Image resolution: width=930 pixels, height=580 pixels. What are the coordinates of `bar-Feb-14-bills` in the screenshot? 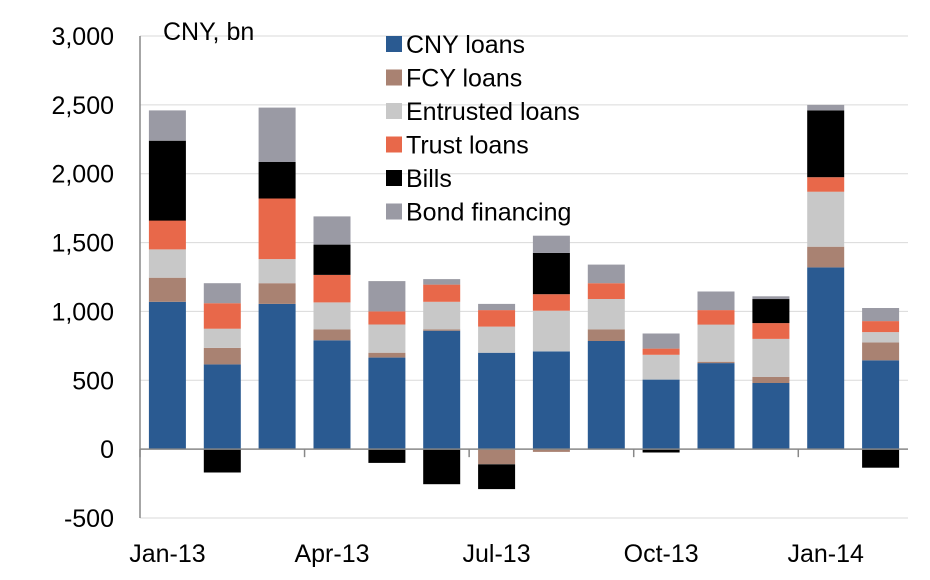 It's located at (881, 458).